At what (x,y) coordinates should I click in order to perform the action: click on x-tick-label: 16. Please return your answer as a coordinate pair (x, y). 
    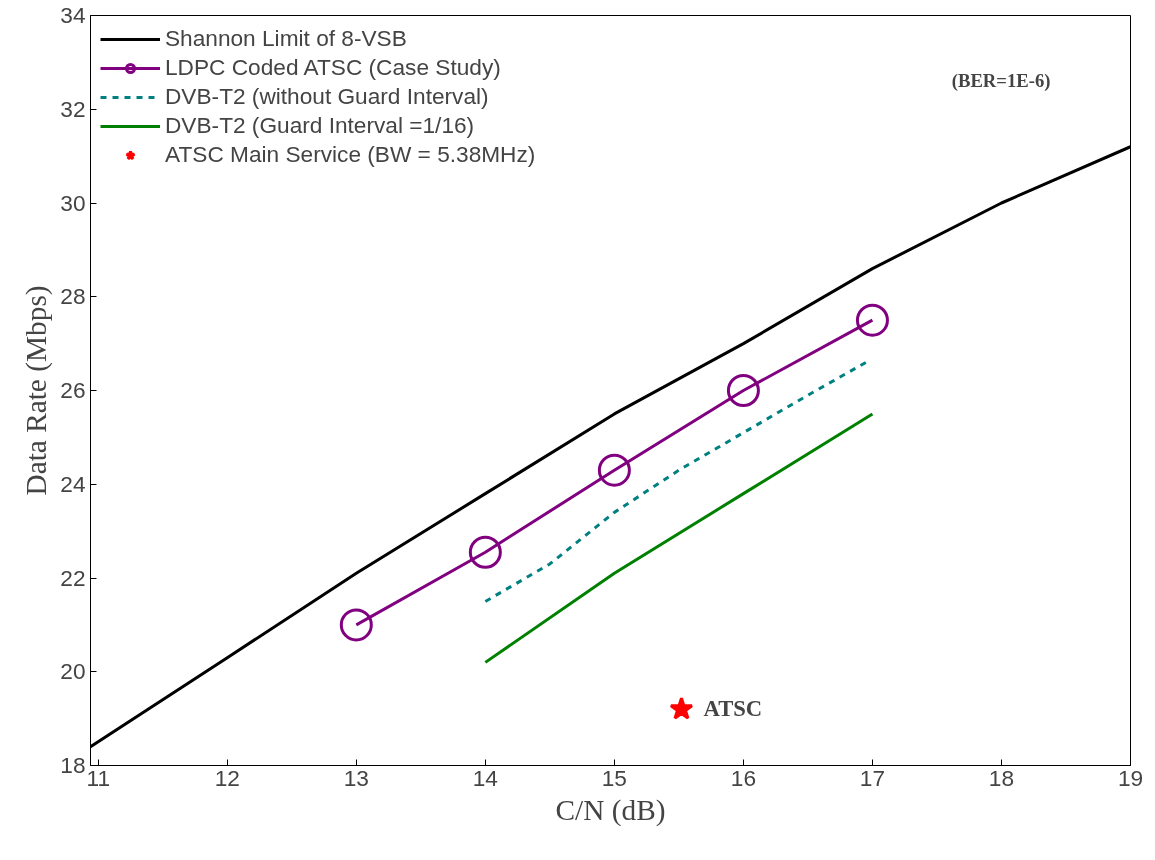
    Looking at the image, I should click on (743, 777).